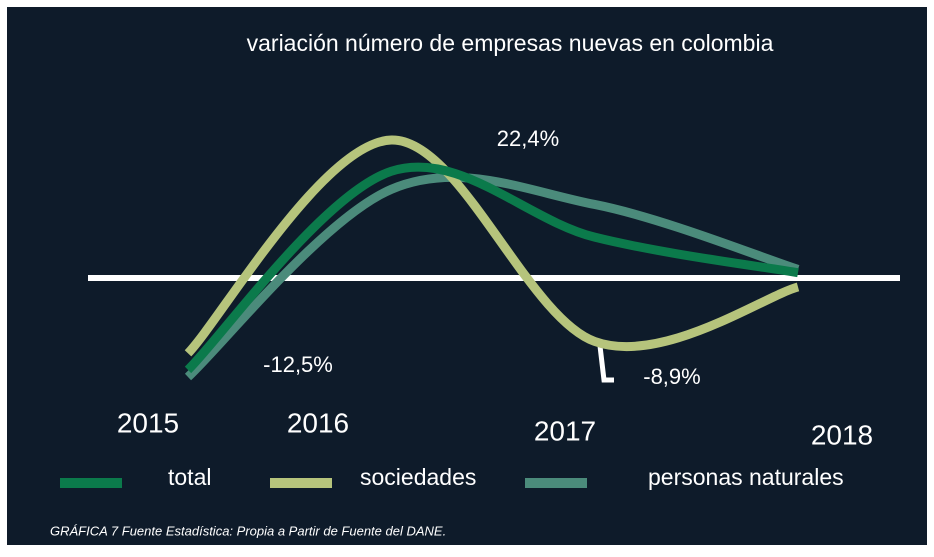 The image size is (934, 557). What do you see at coordinates (605, 364) in the screenshot?
I see `annotation-connector` at bounding box center [605, 364].